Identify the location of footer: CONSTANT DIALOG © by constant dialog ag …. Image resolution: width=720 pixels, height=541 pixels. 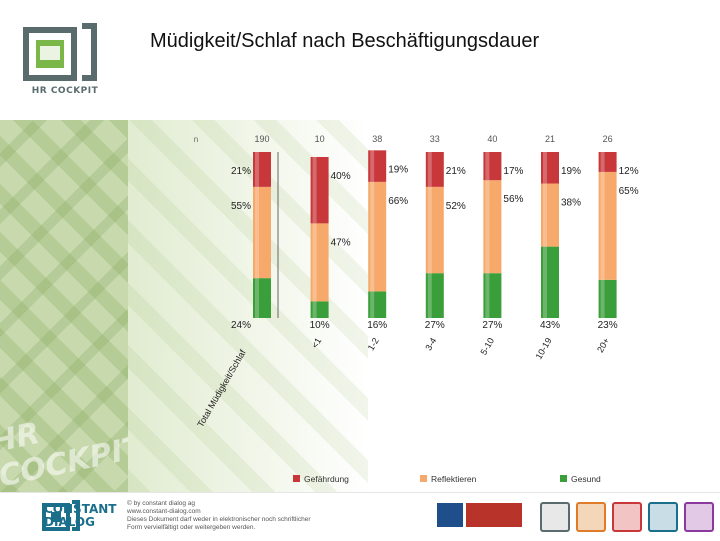
(360, 516).